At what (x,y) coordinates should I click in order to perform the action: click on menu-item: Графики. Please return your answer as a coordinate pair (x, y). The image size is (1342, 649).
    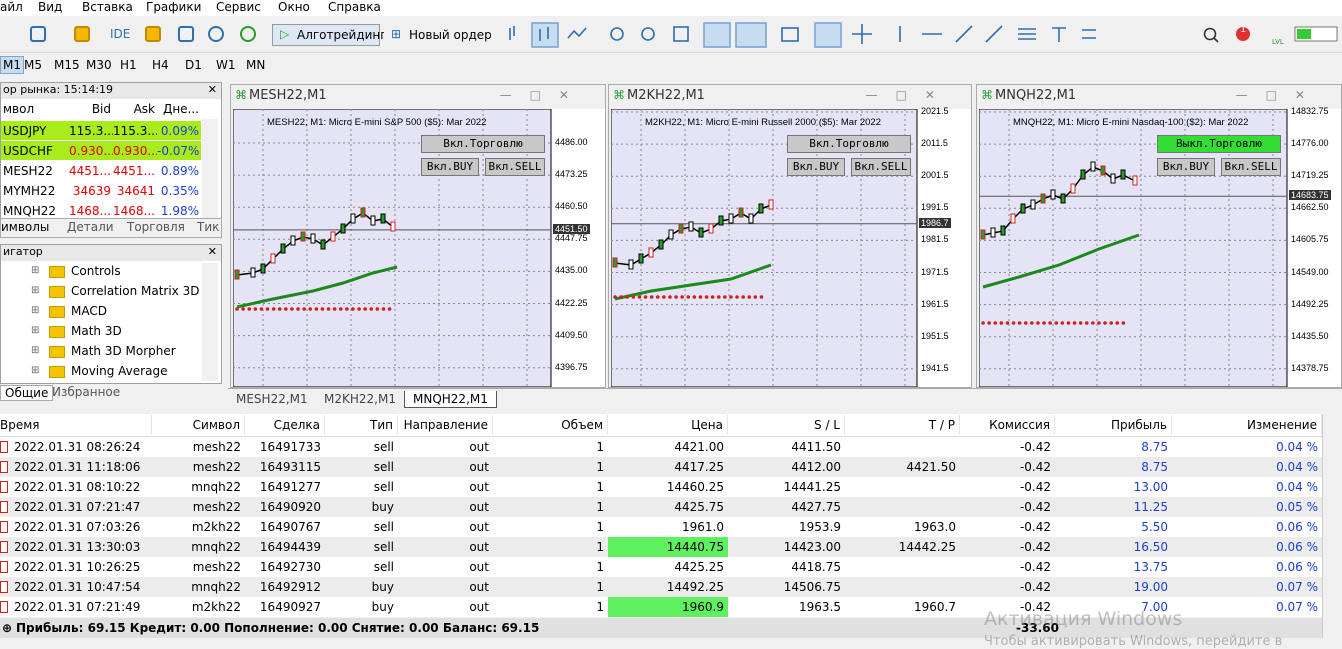
    Looking at the image, I should click on (173, 7).